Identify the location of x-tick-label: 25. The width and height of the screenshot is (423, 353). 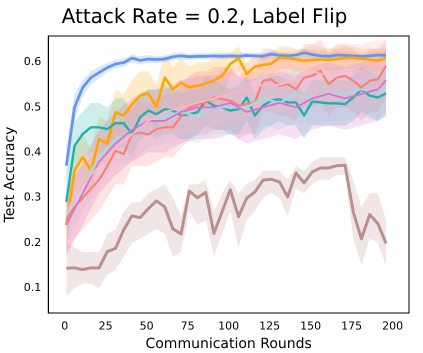
(105, 325).